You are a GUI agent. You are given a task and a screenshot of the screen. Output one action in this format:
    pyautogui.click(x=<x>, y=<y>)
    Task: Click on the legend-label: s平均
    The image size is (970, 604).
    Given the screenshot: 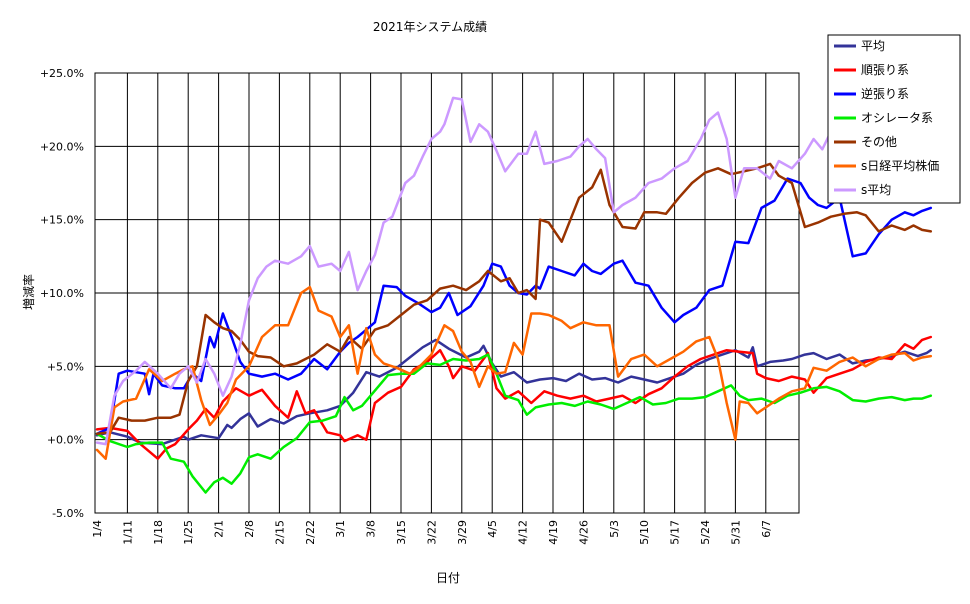 What is the action you would take?
    pyautogui.click(x=876, y=190)
    